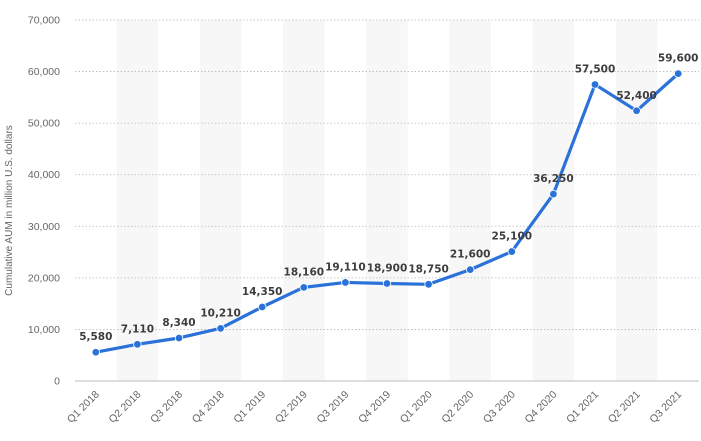 The width and height of the screenshot is (701, 441). What do you see at coordinates (9, 210) in the screenshot?
I see `y-axis-label: Cumulative AUM in million U.S. dollars` at bounding box center [9, 210].